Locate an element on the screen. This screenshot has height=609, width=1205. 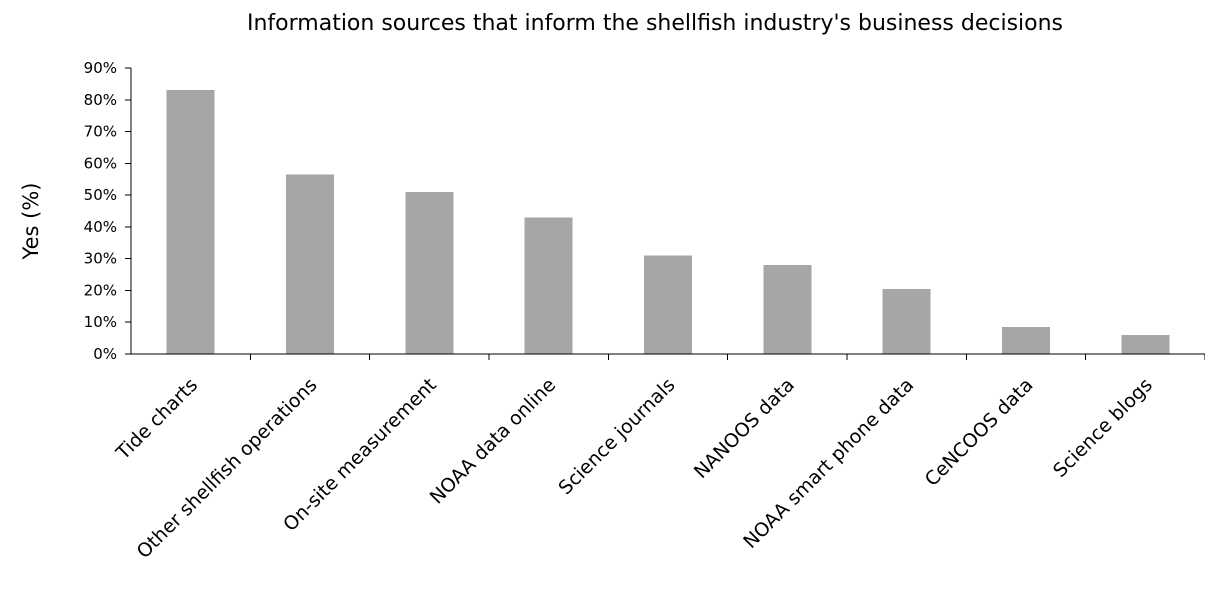
y-tick-label: 60% is located at coordinates (100, 163).